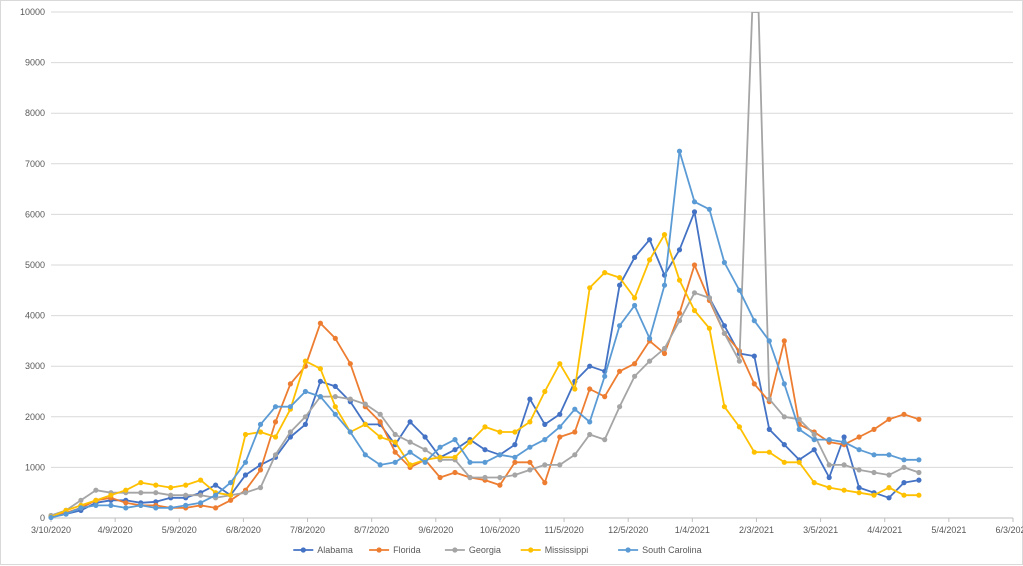 Image resolution: width=1023 pixels, height=566 pixels. What do you see at coordinates (115, 530) in the screenshot?
I see `x-tick-label: 4/9/2020` at bounding box center [115, 530].